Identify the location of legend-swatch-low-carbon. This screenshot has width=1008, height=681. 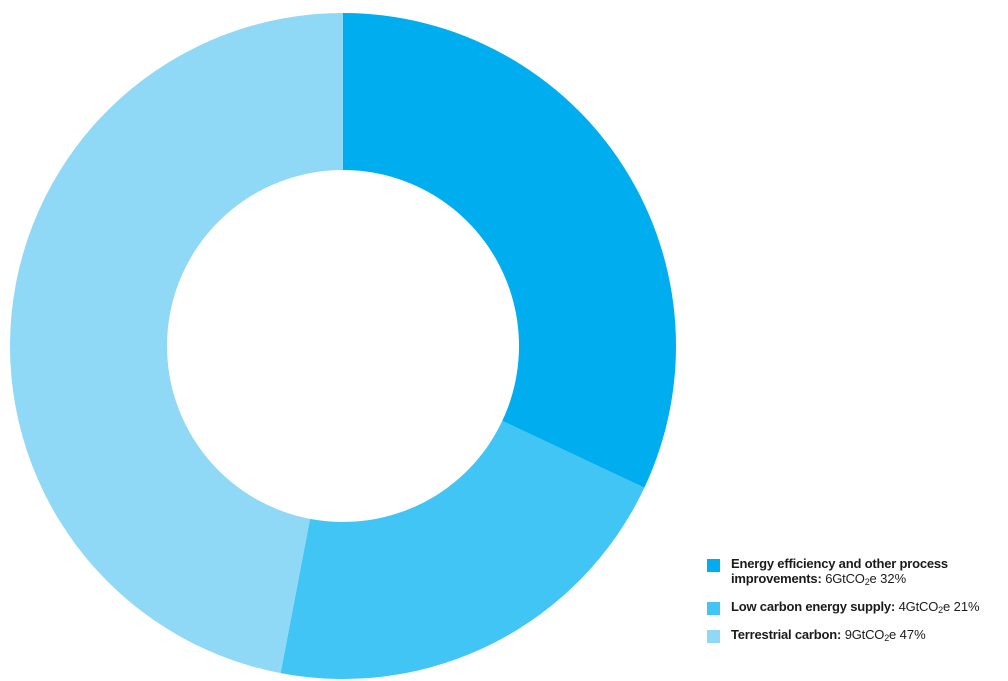
(713, 608).